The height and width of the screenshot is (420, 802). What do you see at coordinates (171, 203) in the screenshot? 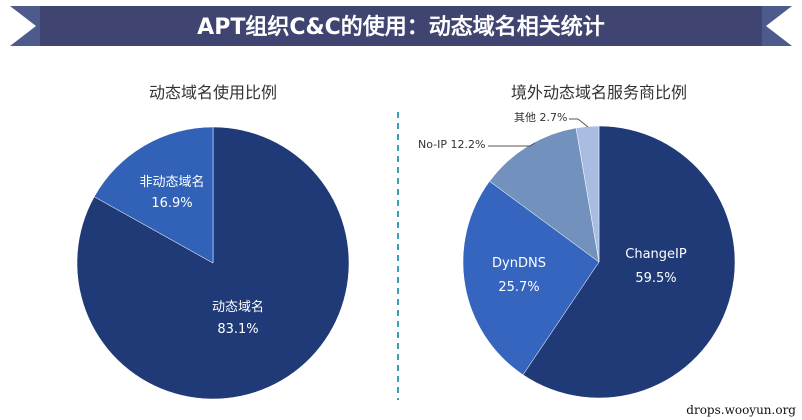
I see `slice-value-non-dynamic: 16.9%` at bounding box center [171, 203].